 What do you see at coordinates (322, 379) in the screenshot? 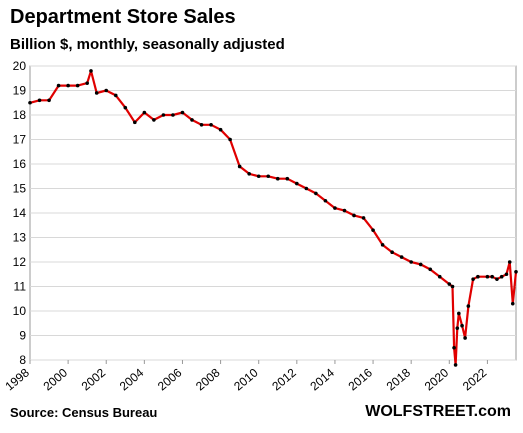
I see `x-tick-label: 2014` at bounding box center [322, 379].